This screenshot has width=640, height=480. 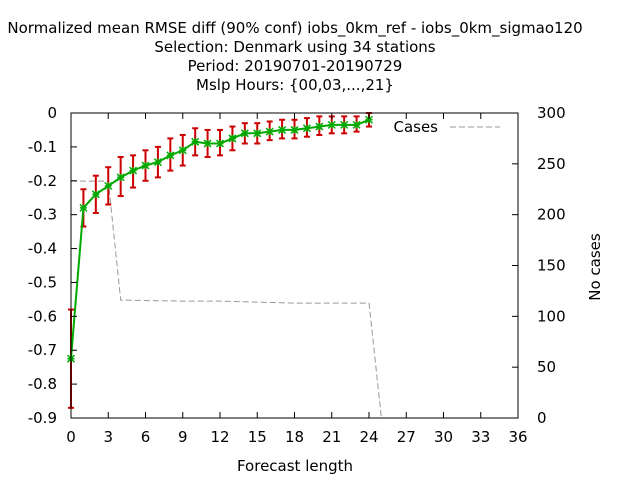 I want to click on y-tick-label: -0.6, so click(x=42, y=316).